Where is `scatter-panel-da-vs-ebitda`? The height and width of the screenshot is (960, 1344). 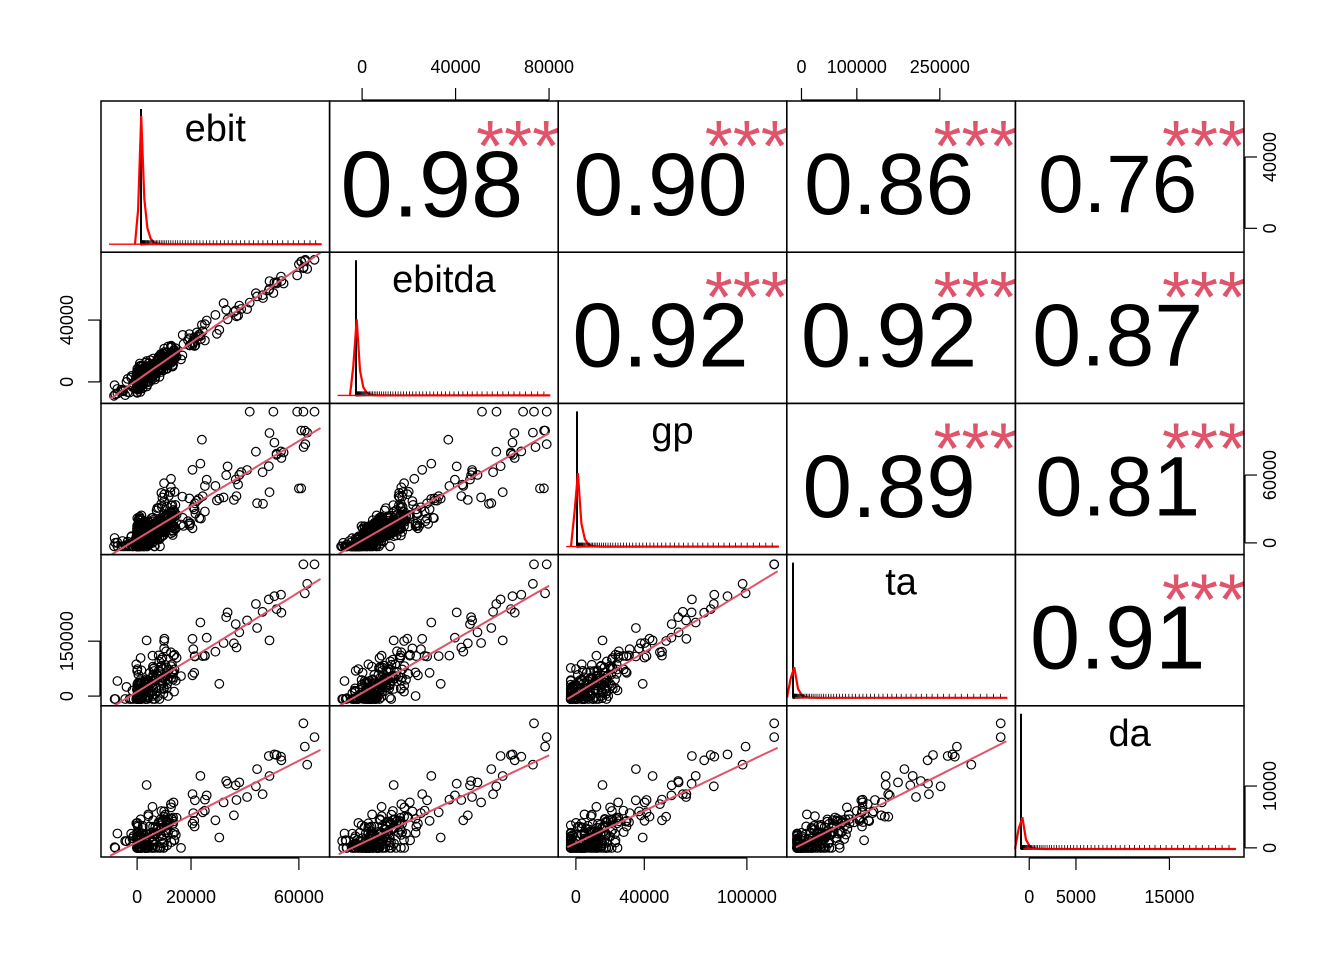 scatter-panel-da-vs-ebitda is located at coordinates (444, 785).